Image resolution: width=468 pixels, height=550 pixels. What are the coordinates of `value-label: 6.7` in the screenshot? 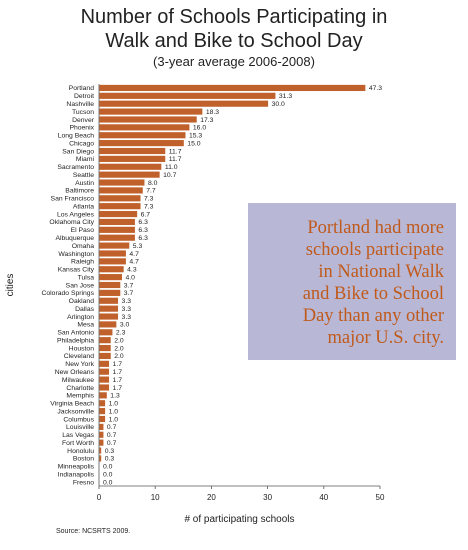 It's located at (146, 214).